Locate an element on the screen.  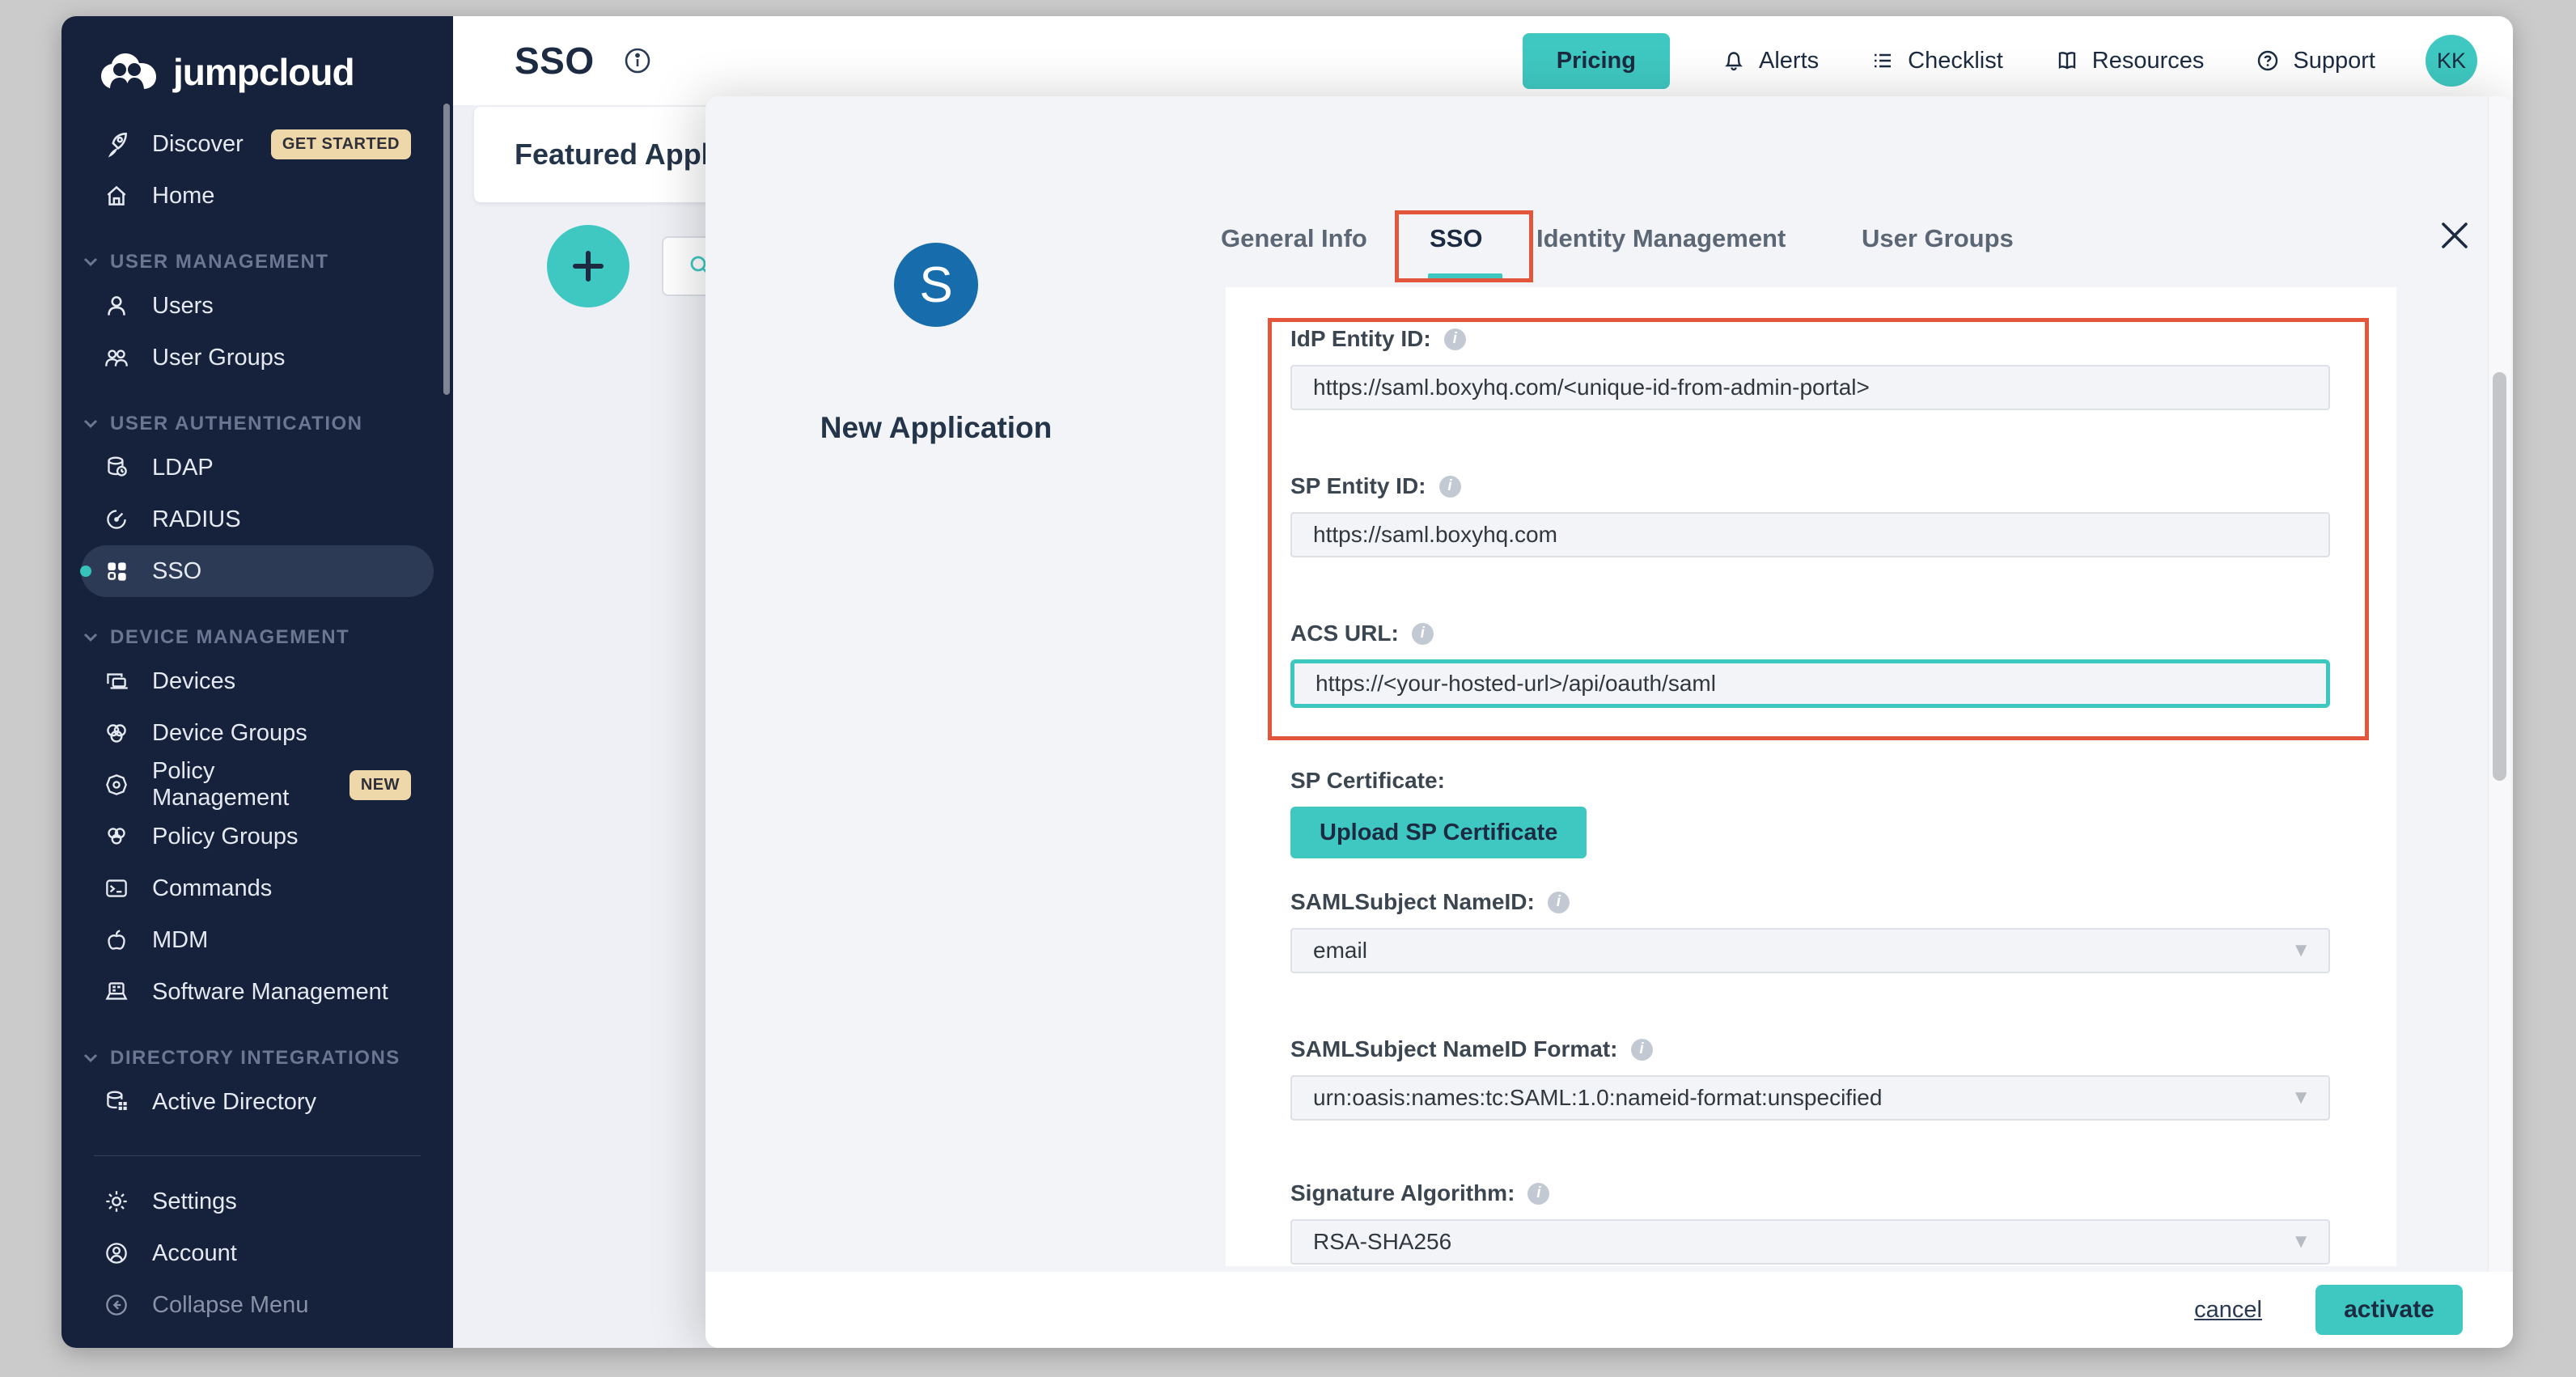
sidebar-item-policy-groups: Policy Groups is located at coordinates (257, 836).